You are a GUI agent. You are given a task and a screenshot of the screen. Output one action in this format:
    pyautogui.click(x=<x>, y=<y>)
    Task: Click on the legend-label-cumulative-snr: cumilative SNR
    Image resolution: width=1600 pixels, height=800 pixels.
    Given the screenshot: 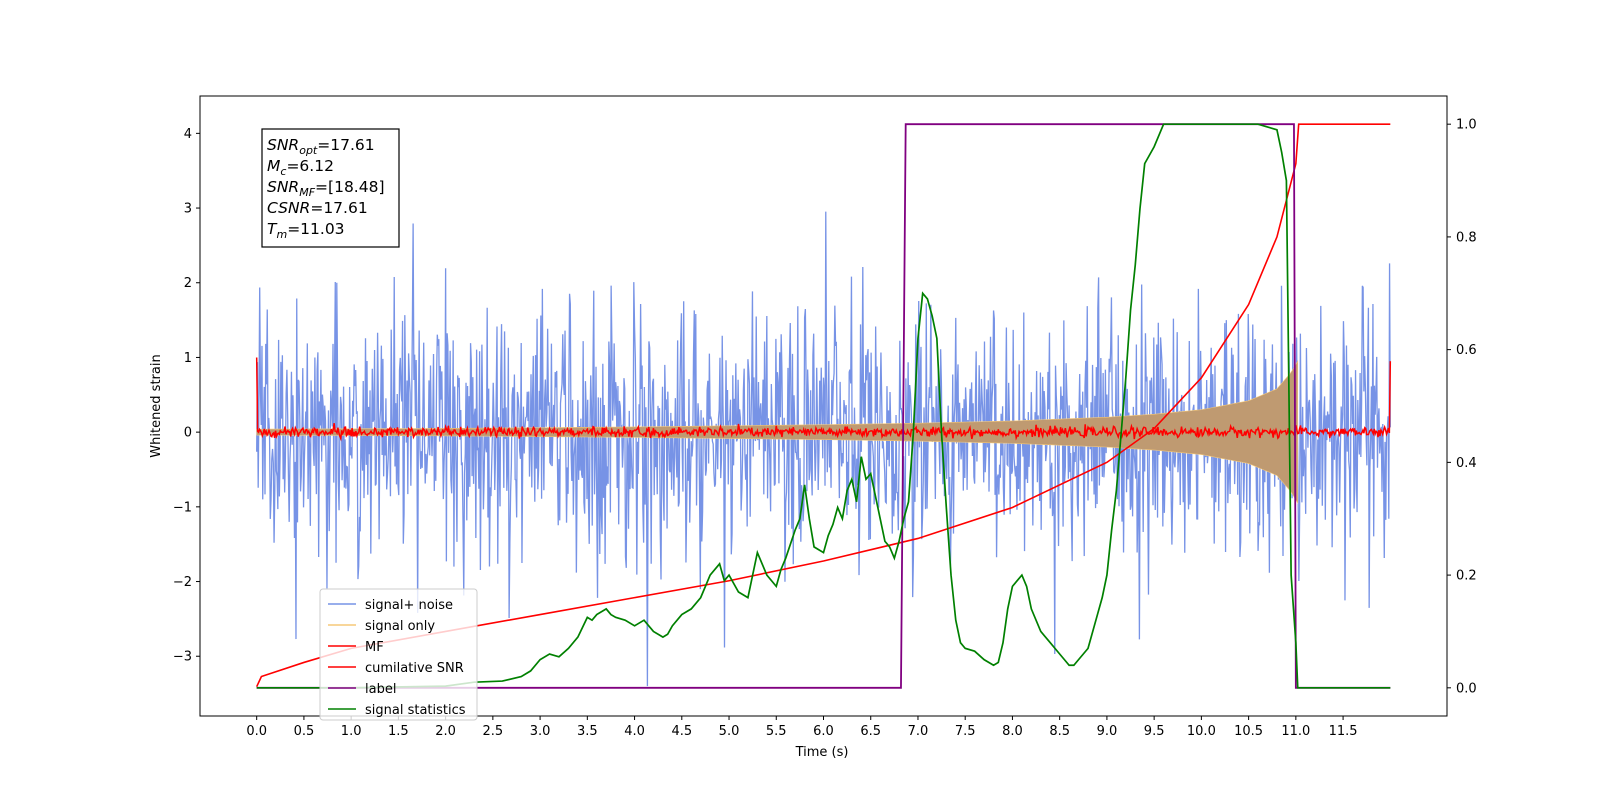 What is the action you would take?
    pyautogui.click(x=414, y=668)
    